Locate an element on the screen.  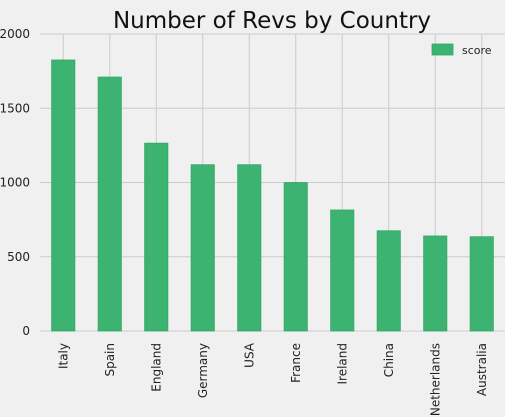
x-tick-label: Australia is located at coordinates (482, 369).